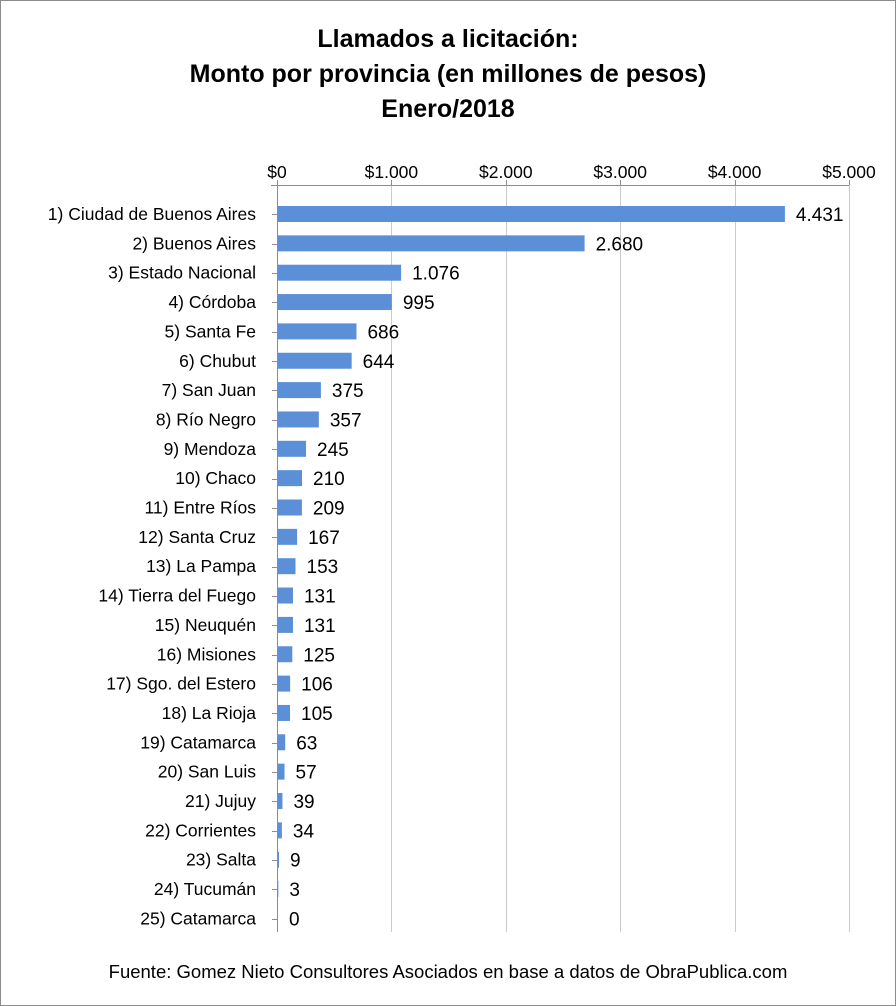  I want to click on category-label: 6) Chubut, so click(217, 361).